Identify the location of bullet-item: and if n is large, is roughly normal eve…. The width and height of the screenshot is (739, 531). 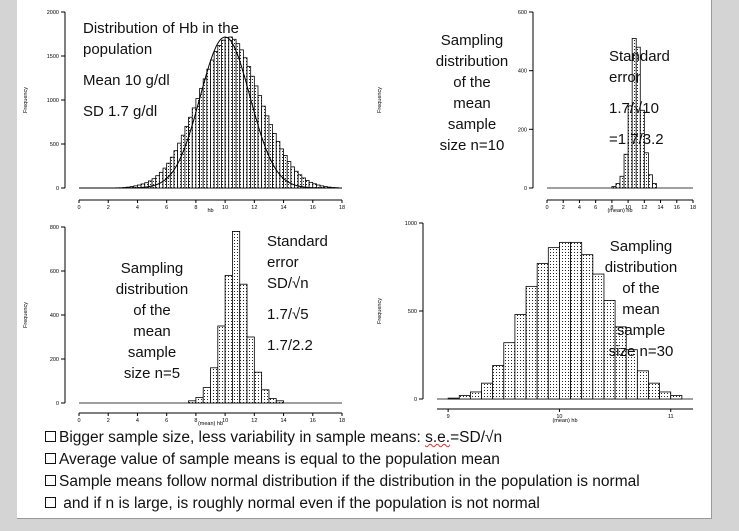
(342, 504).